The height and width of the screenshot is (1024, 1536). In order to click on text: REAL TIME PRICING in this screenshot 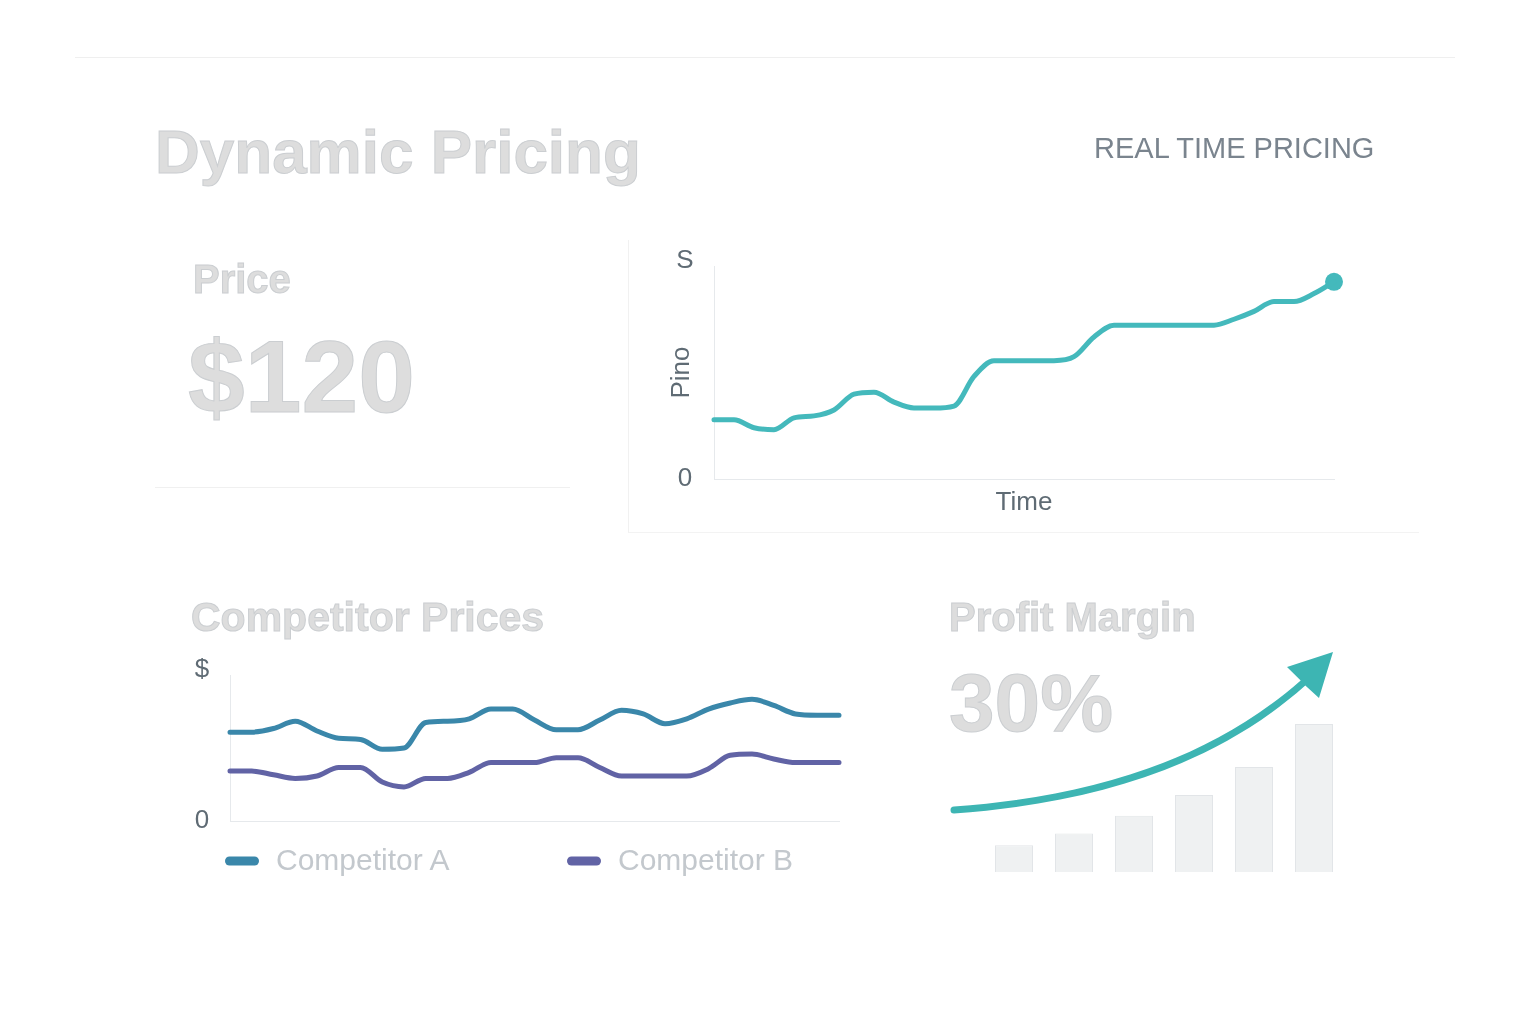, I will do `click(1234, 148)`.